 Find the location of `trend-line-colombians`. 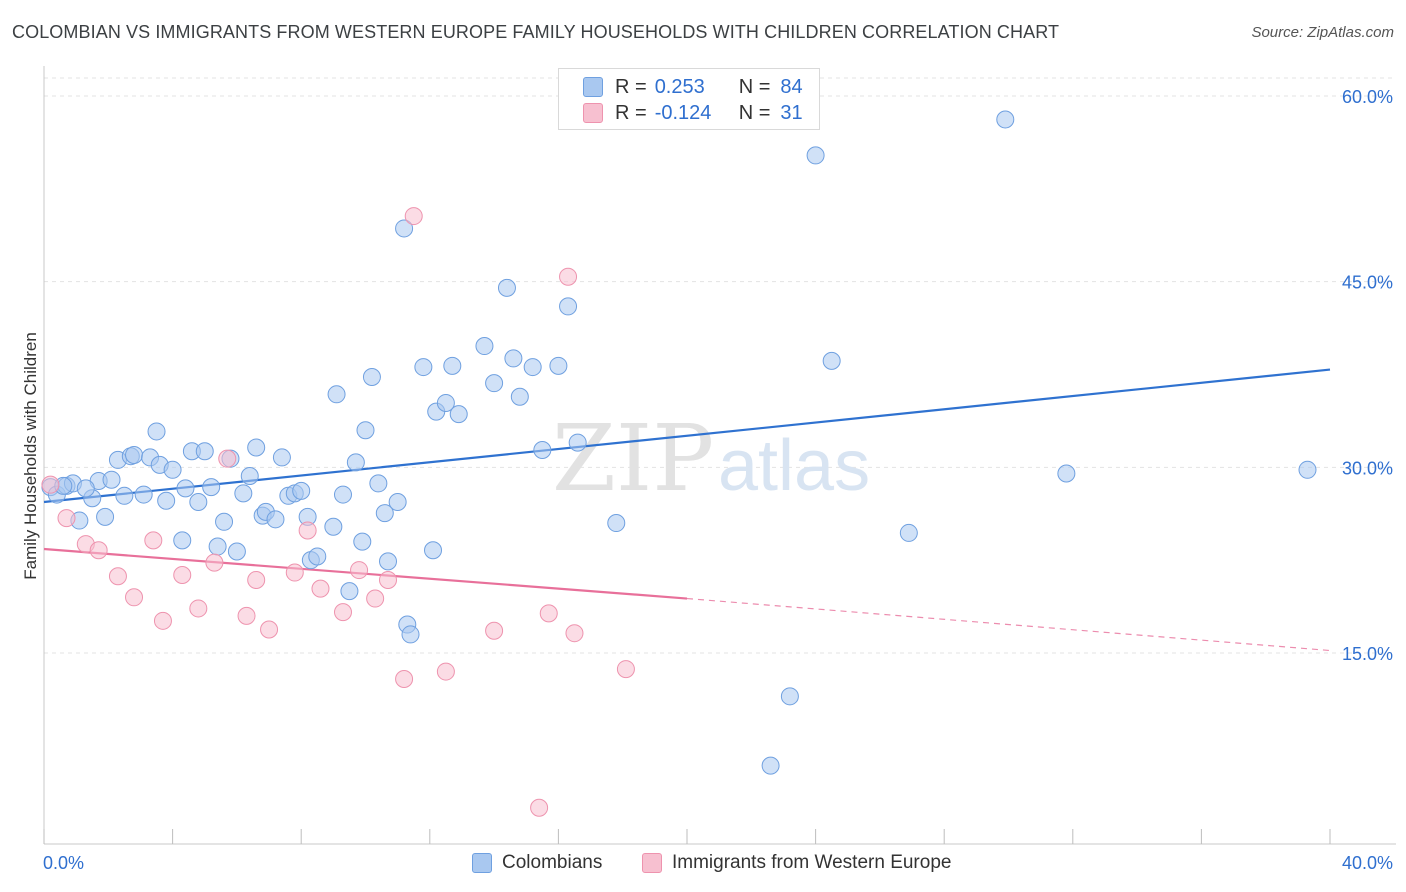

trend-line-colombians is located at coordinates (687, 436).